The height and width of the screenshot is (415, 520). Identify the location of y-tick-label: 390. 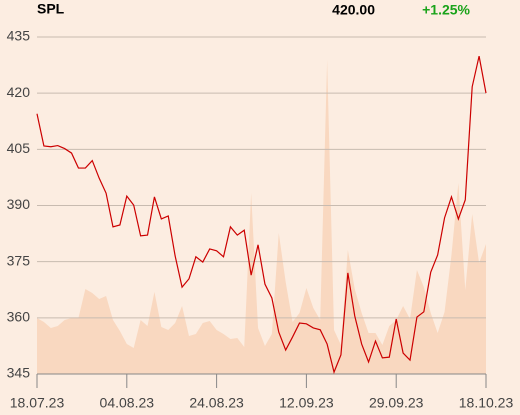
(19, 204).